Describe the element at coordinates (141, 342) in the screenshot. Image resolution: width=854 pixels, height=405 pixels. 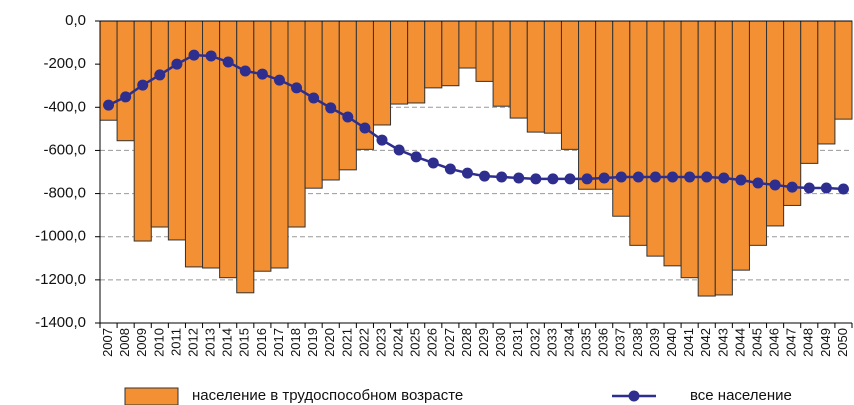
I see `x-tick-label: 2009` at that location.